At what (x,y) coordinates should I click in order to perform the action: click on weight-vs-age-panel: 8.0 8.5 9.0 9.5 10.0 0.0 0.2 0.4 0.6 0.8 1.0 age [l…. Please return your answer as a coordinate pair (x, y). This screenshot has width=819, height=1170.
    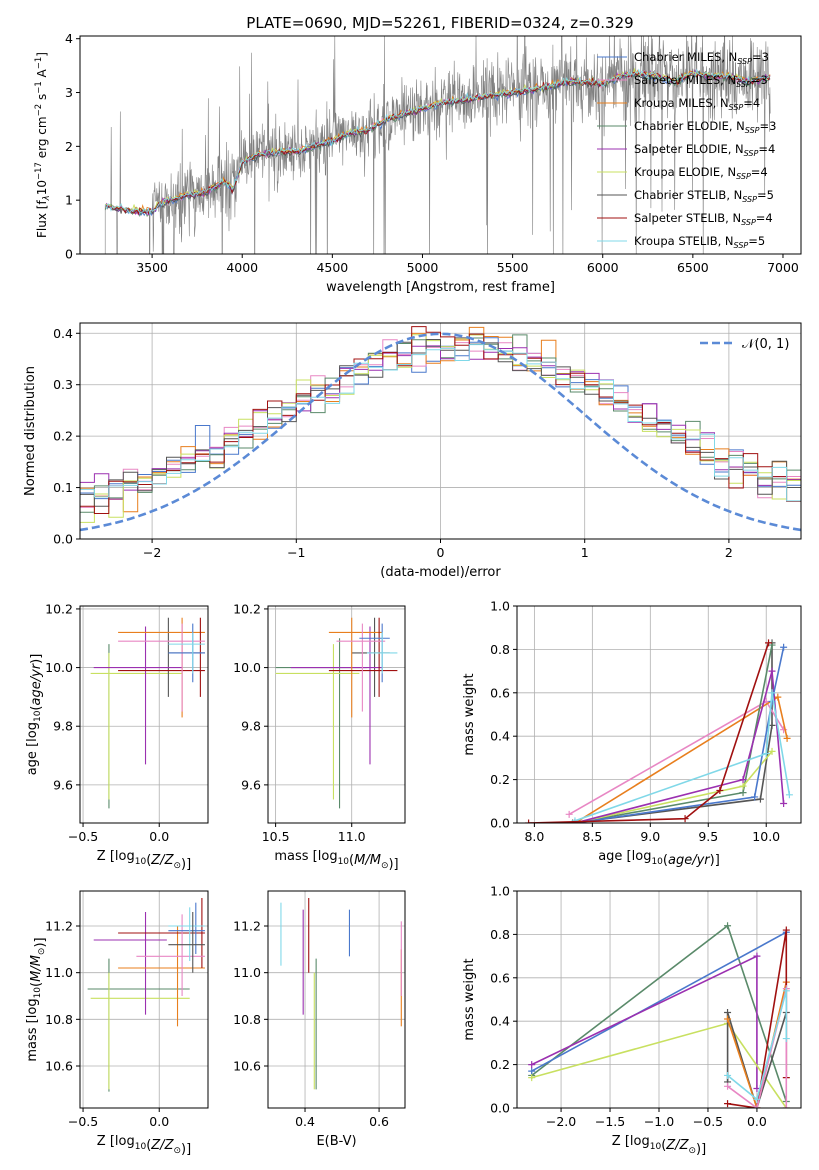
    Looking at the image, I should click on (632, 733).